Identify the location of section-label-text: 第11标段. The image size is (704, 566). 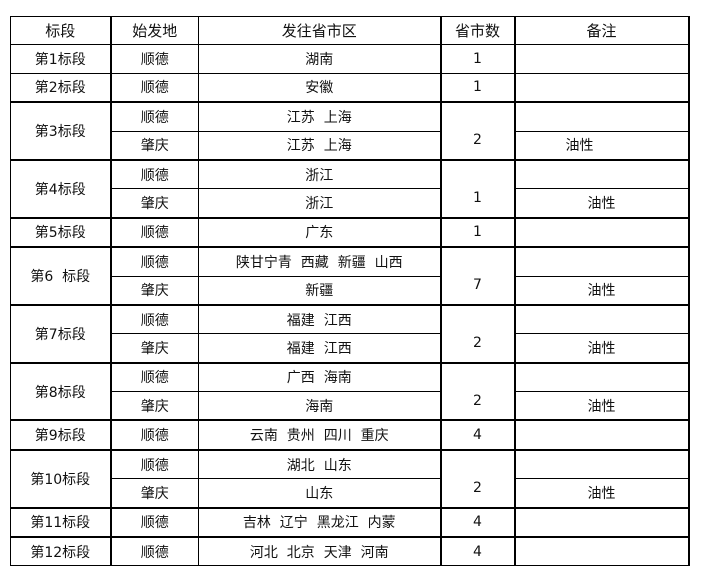
(60, 523).